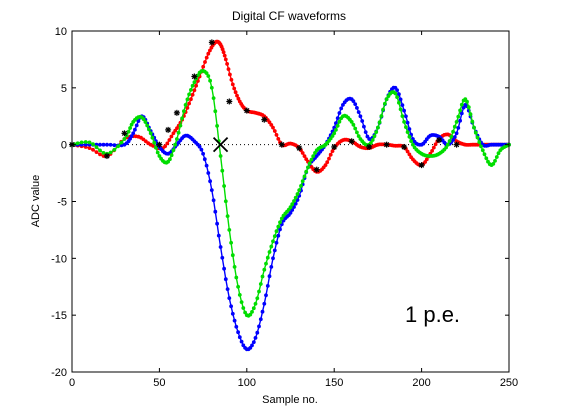 This screenshot has height=419, width=561. I want to click on y-tick-label: -5, so click(62, 203).